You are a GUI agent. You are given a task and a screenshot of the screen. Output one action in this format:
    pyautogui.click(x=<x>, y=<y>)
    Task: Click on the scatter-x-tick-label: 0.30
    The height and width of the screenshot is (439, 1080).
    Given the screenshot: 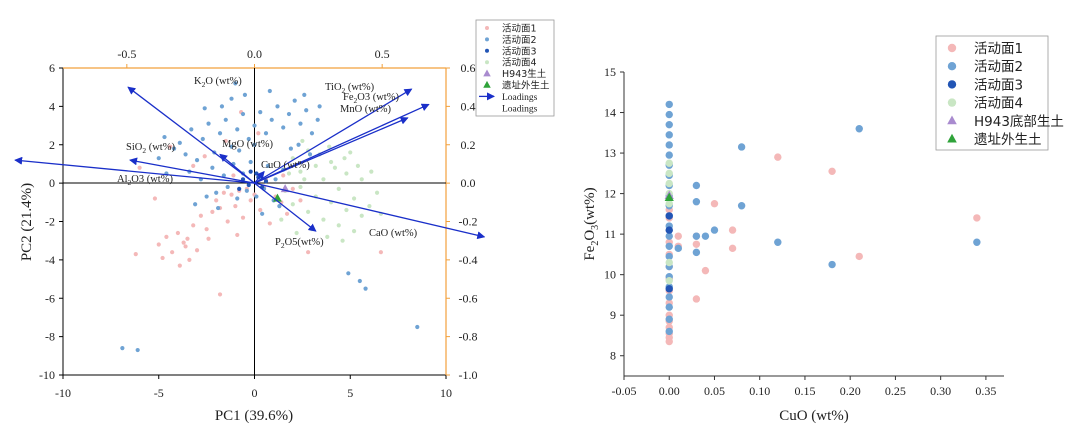 What is the action you would take?
    pyautogui.click(x=940, y=391)
    